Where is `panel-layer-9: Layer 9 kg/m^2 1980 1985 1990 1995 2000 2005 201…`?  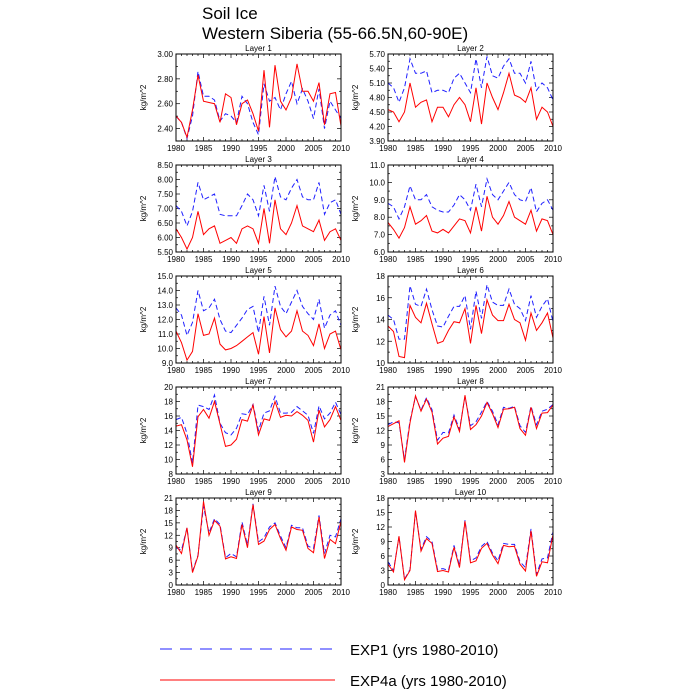 panel-layer-9: Layer 9 kg/m^2 1980 1985 1990 1995 2000 2005 201… is located at coordinates (244, 542).